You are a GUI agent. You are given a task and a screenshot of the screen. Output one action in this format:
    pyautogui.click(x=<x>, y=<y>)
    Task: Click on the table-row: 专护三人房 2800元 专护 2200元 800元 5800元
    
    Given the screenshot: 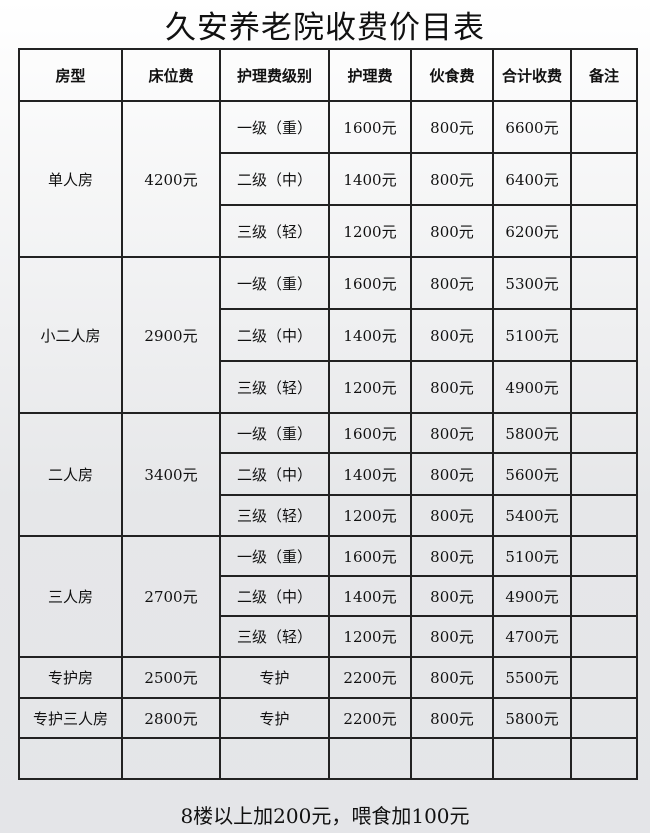 What is the action you would take?
    pyautogui.click(x=328, y=718)
    